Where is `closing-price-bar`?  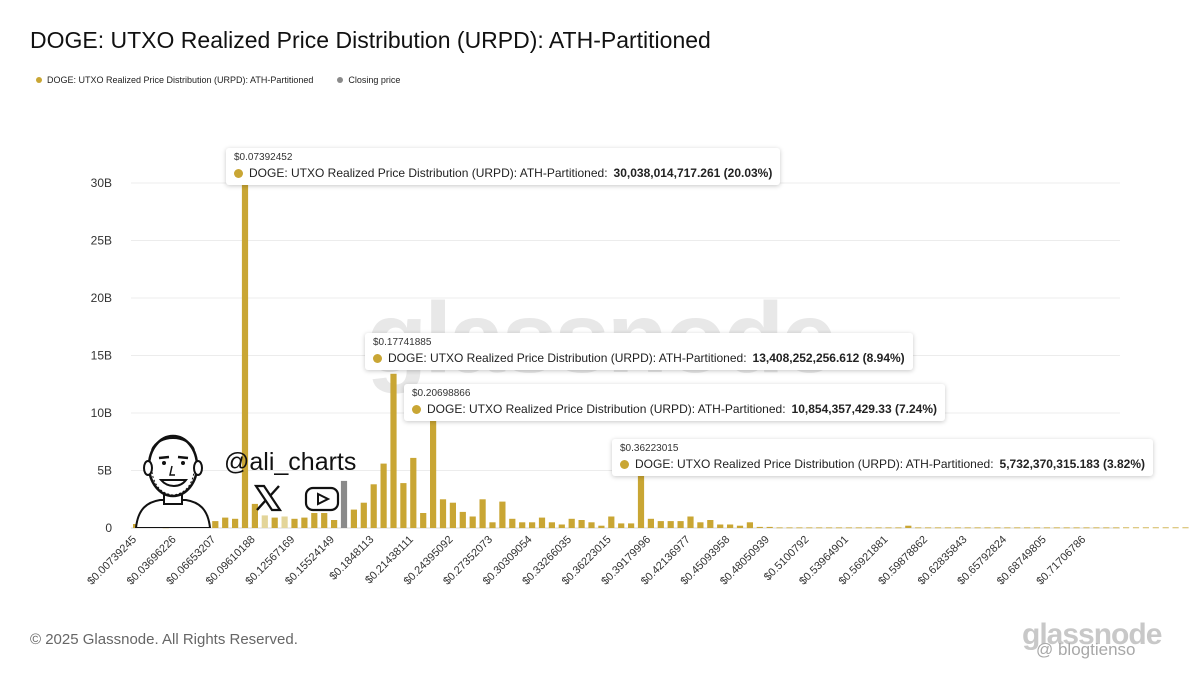
closing-price-bar is located at coordinates (344, 504).